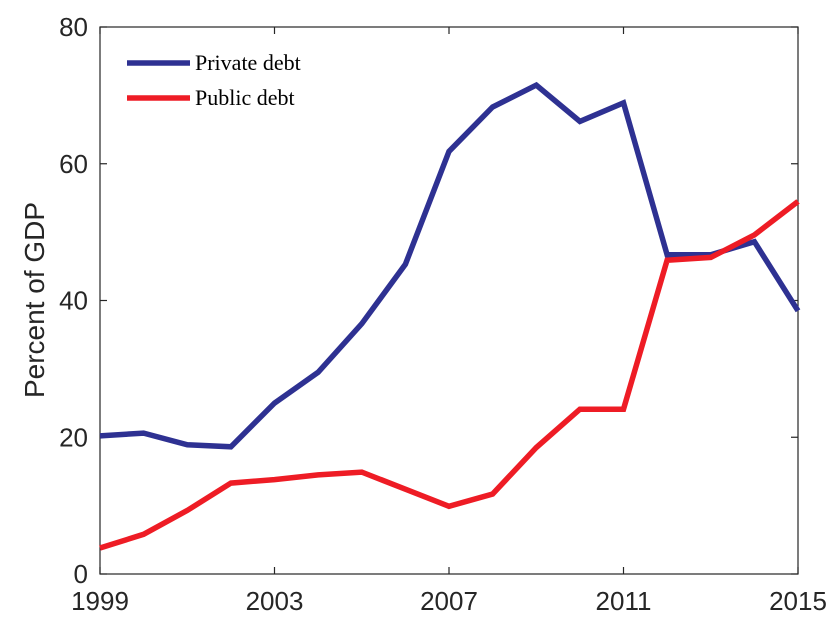  I want to click on legend-label: Public debt, so click(245, 97).